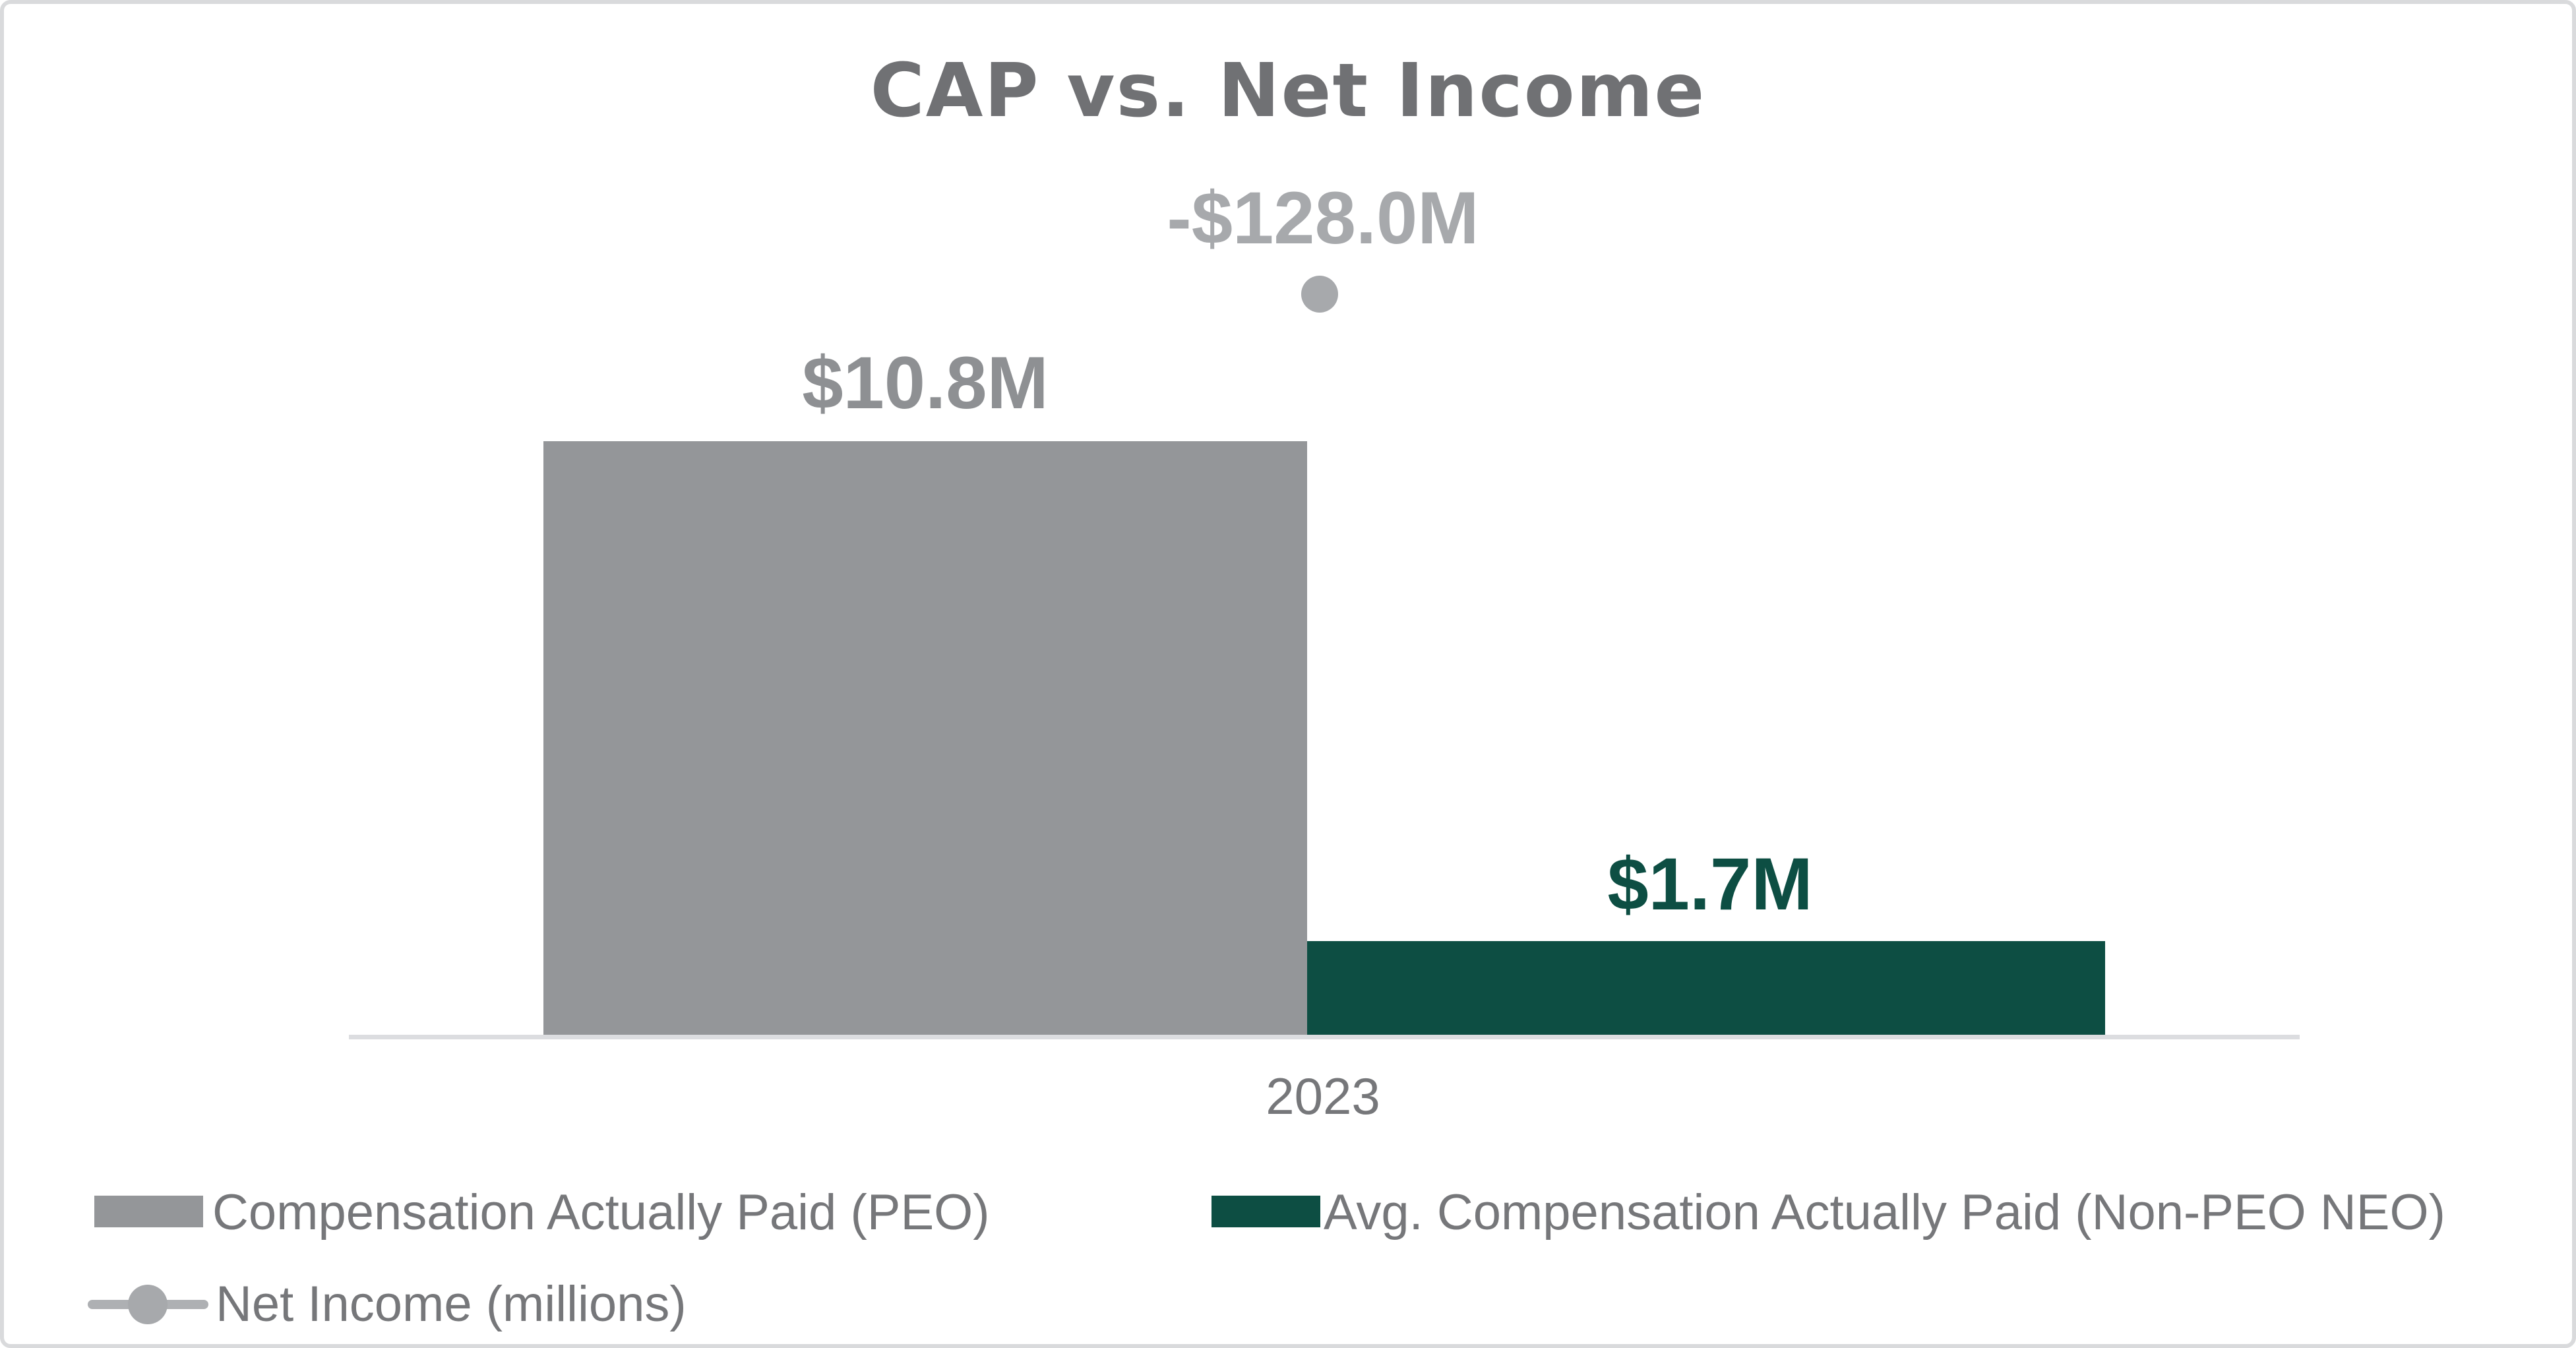 Image resolution: width=2576 pixels, height=1348 pixels. What do you see at coordinates (1323, 1096) in the screenshot?
I see `x-axis-tick-label: 2023` at bounding box center [1323, 1096].